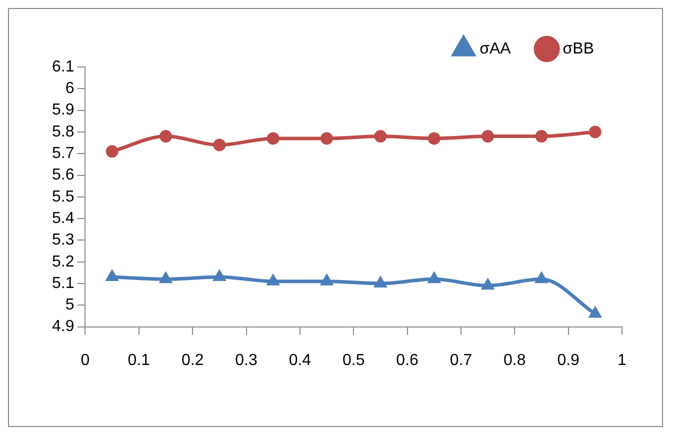  I want to click on x-tick-label: 0.4, so click(300, 360).